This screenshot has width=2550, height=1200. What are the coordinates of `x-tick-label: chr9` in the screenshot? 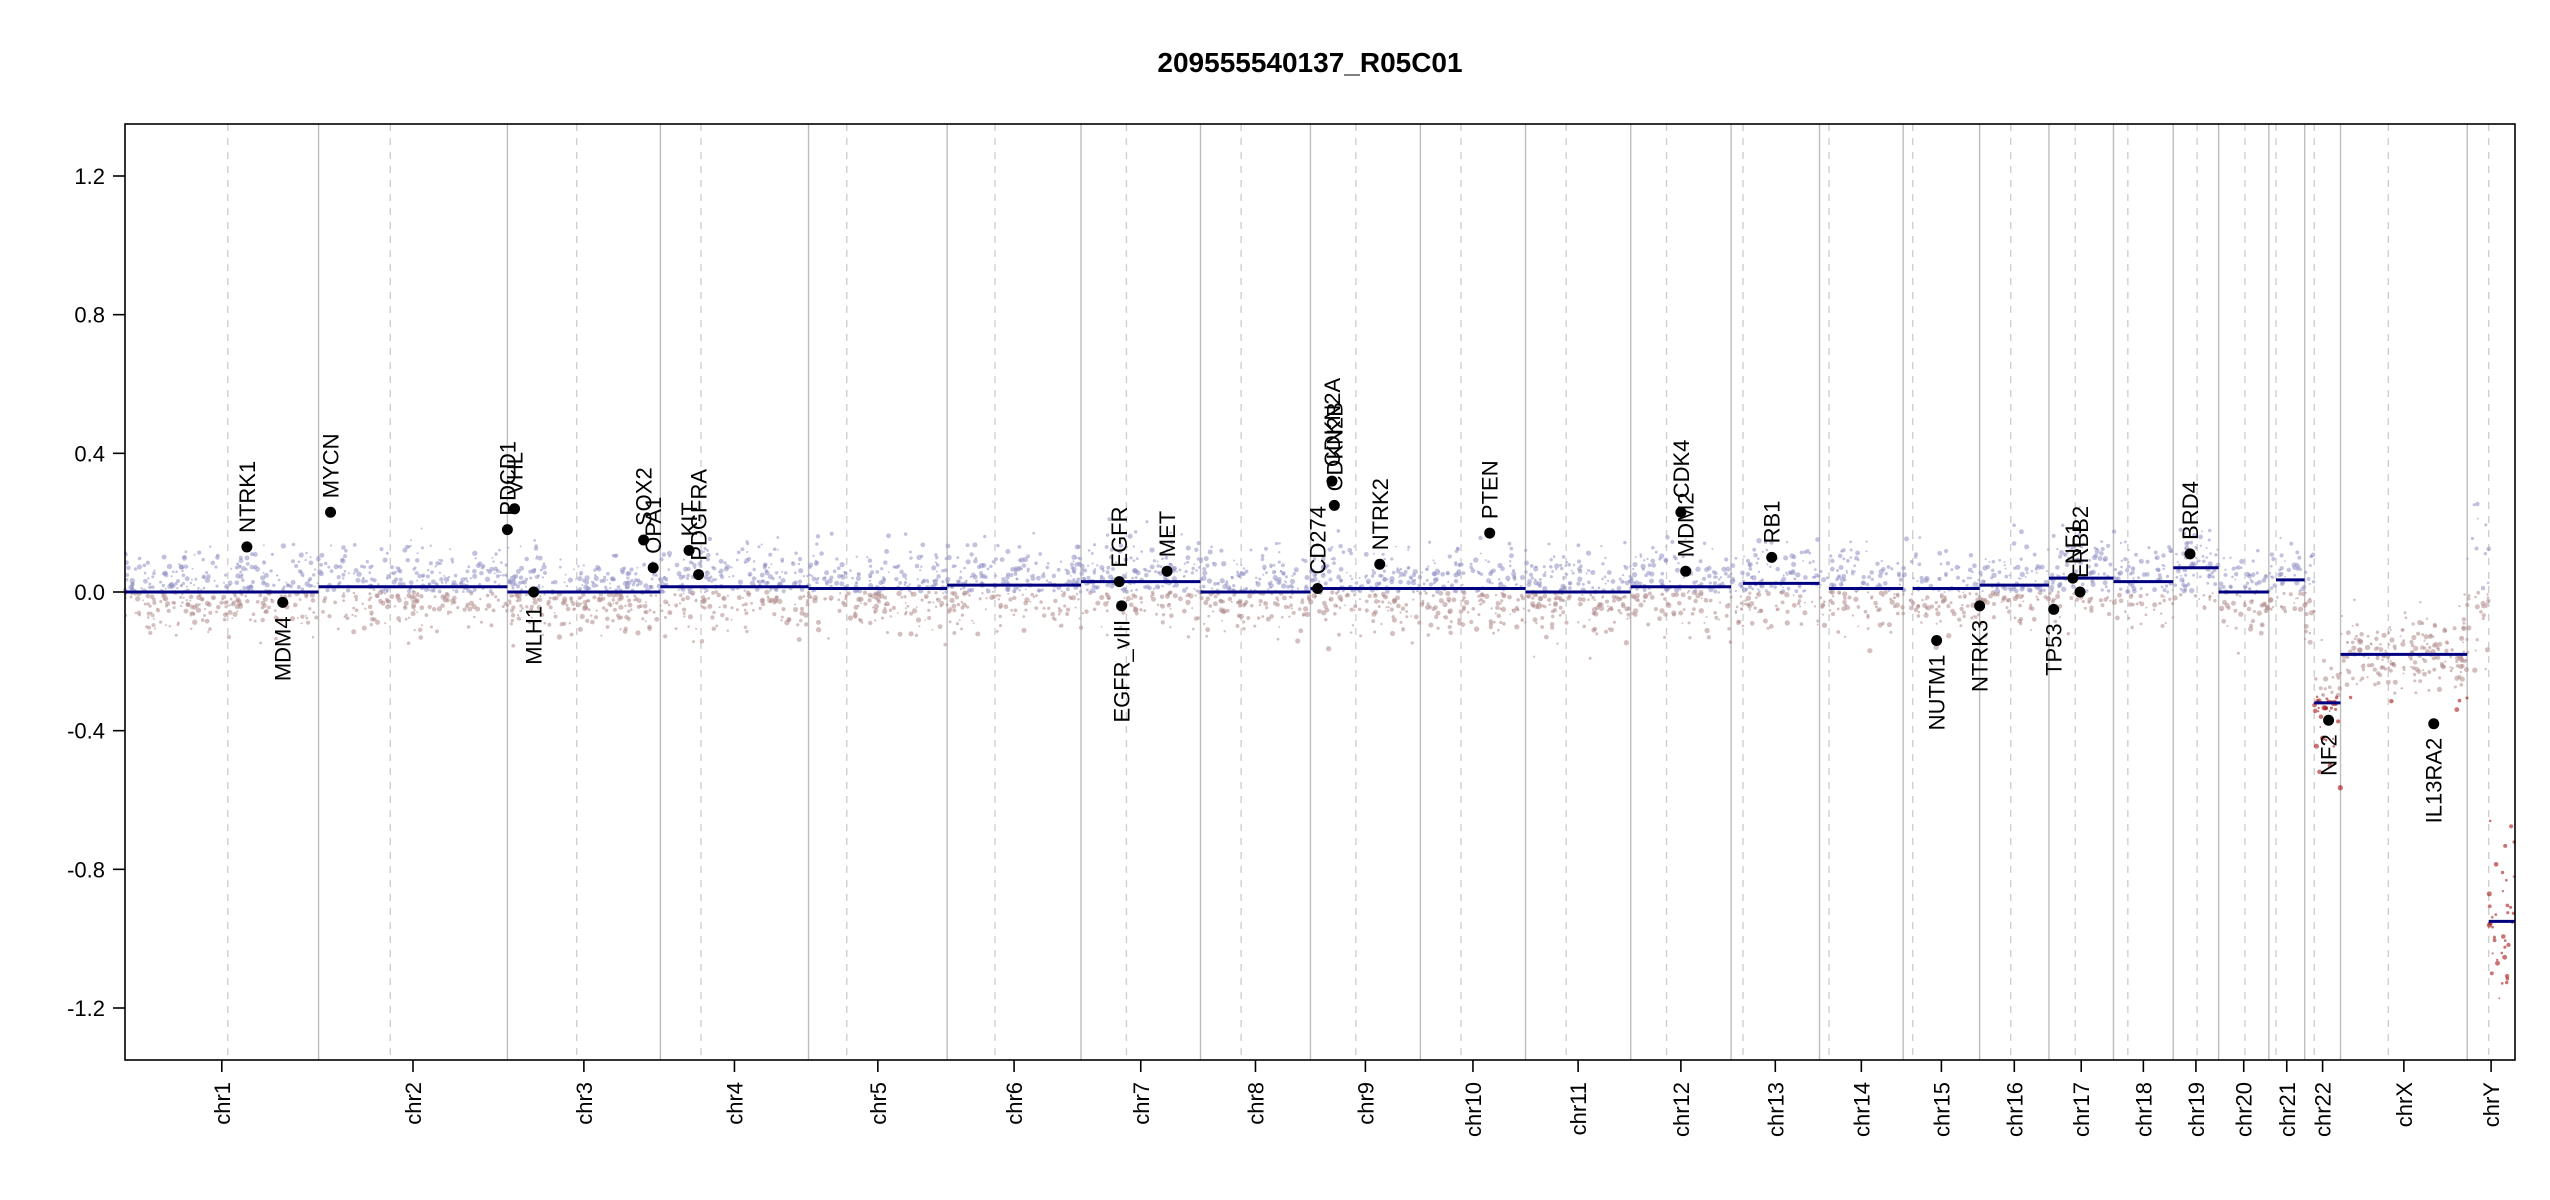 It's located at (1365, 1103).